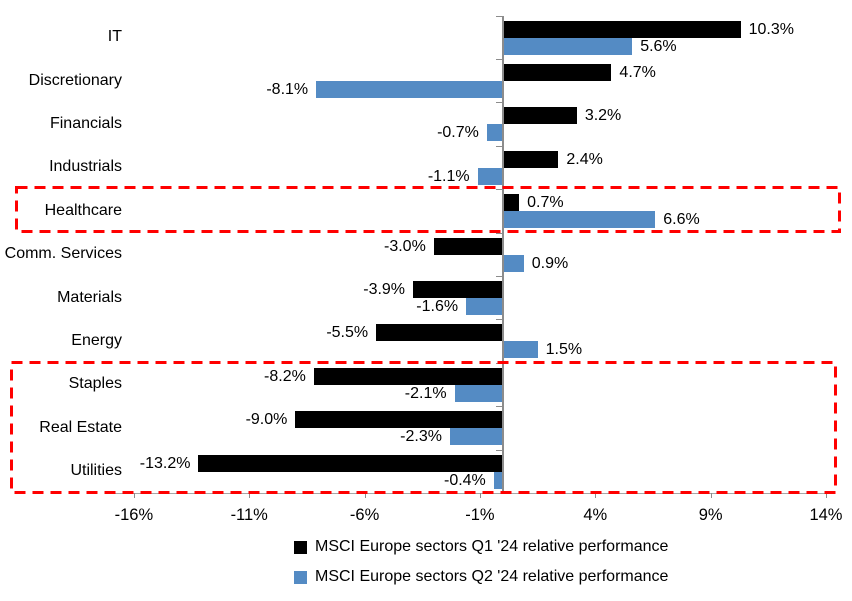  Describe the element at coordinates (478, 393) in the screenshot. I see `bar-q2-staples` at that location.